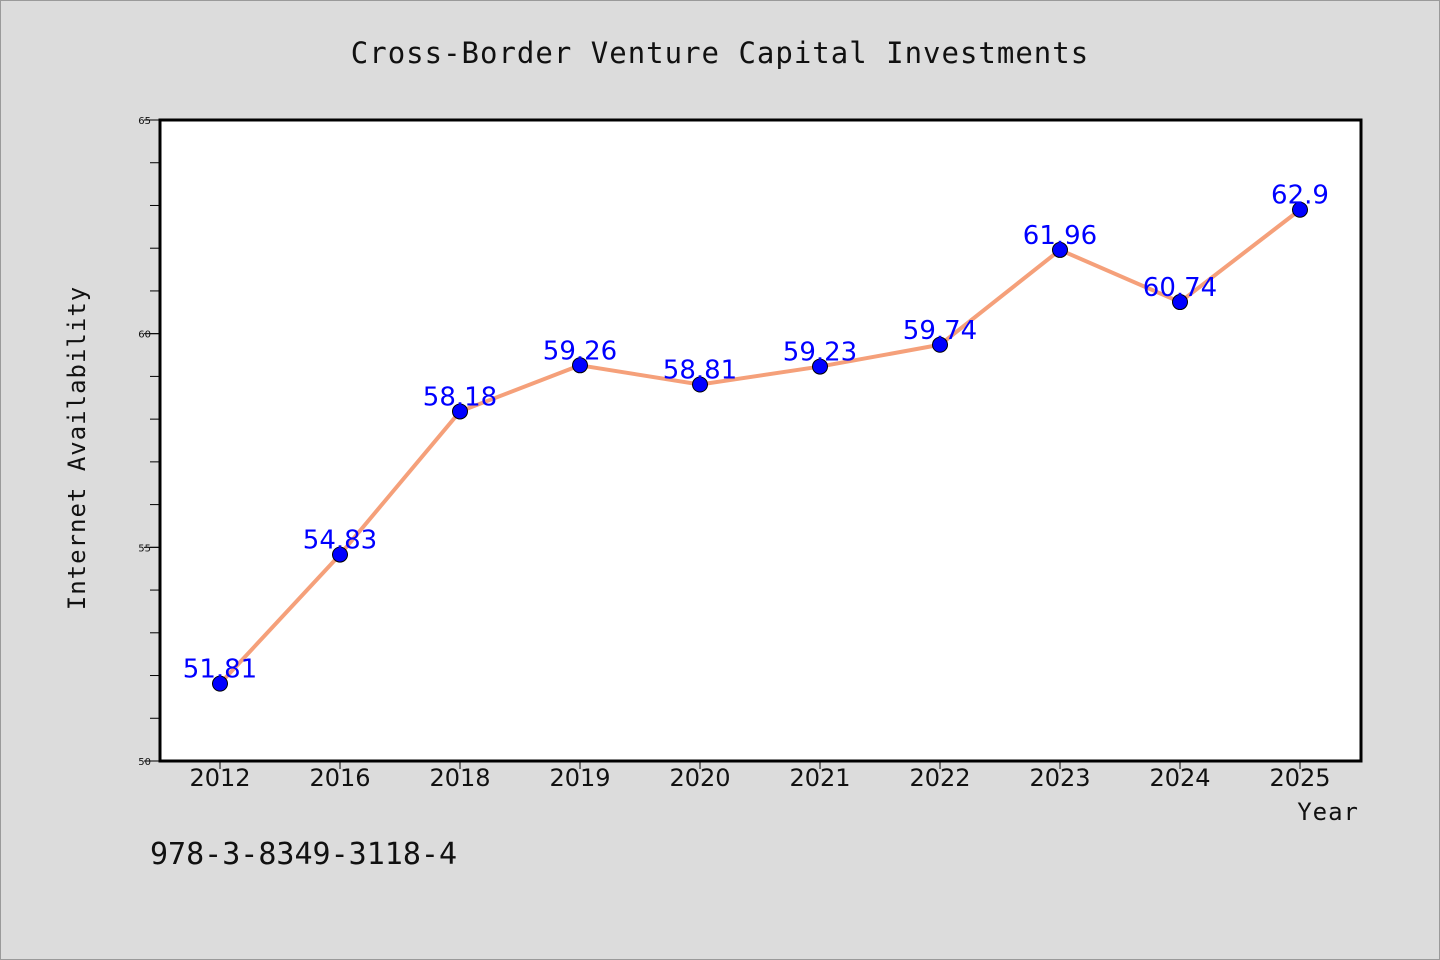  I want to click on x-tick-label: 2023, so click(1059, 778).